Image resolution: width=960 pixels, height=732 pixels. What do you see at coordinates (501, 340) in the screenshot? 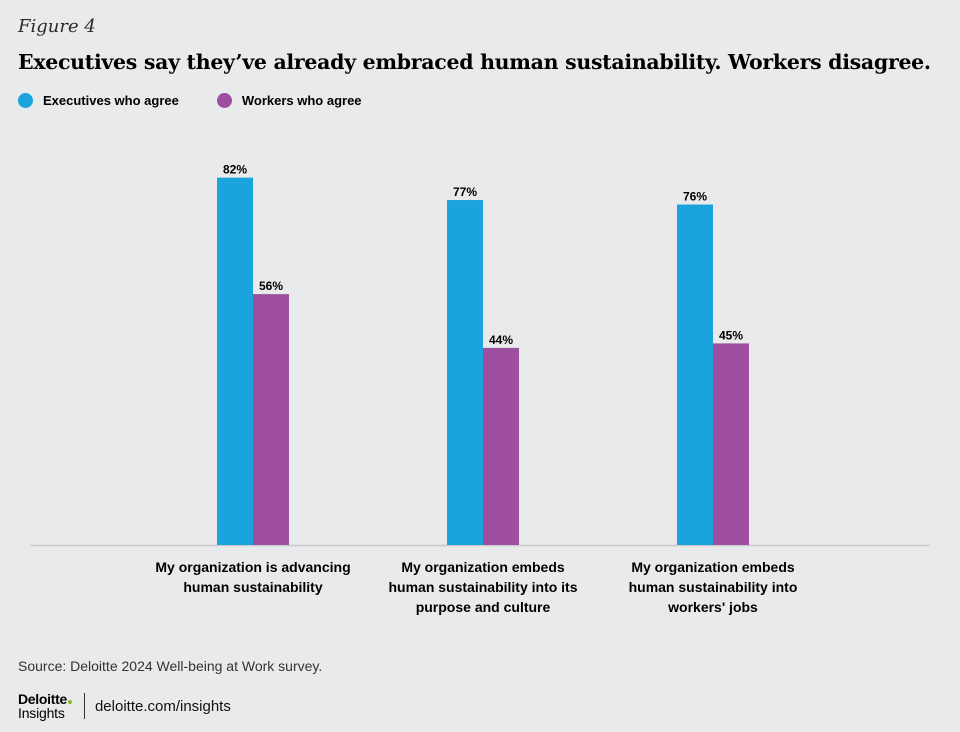
I see `data-label-workers-who-agree-2: 44%` at bounding box center [501, 340].